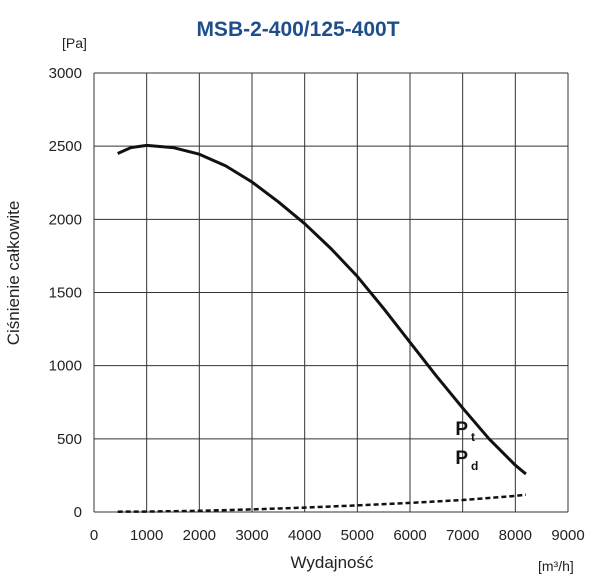  What do you see at coordinates (146, 535) in the screenshot?
I see `x-tick-label: 1000` at bounding box center [146, 535].